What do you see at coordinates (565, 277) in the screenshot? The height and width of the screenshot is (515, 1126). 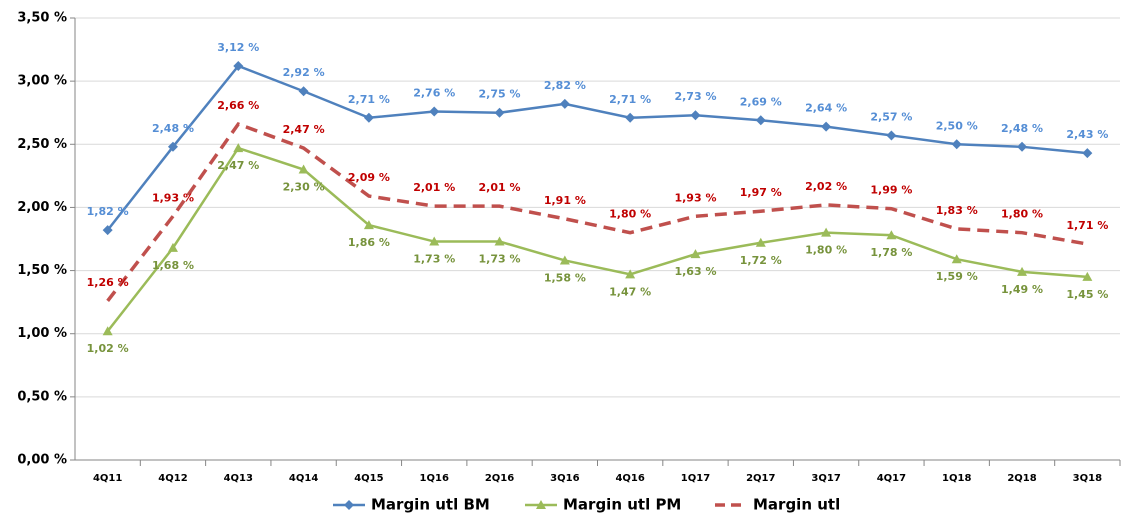 I see `value-label: 1,58 %` at bounding box center [565, 277].